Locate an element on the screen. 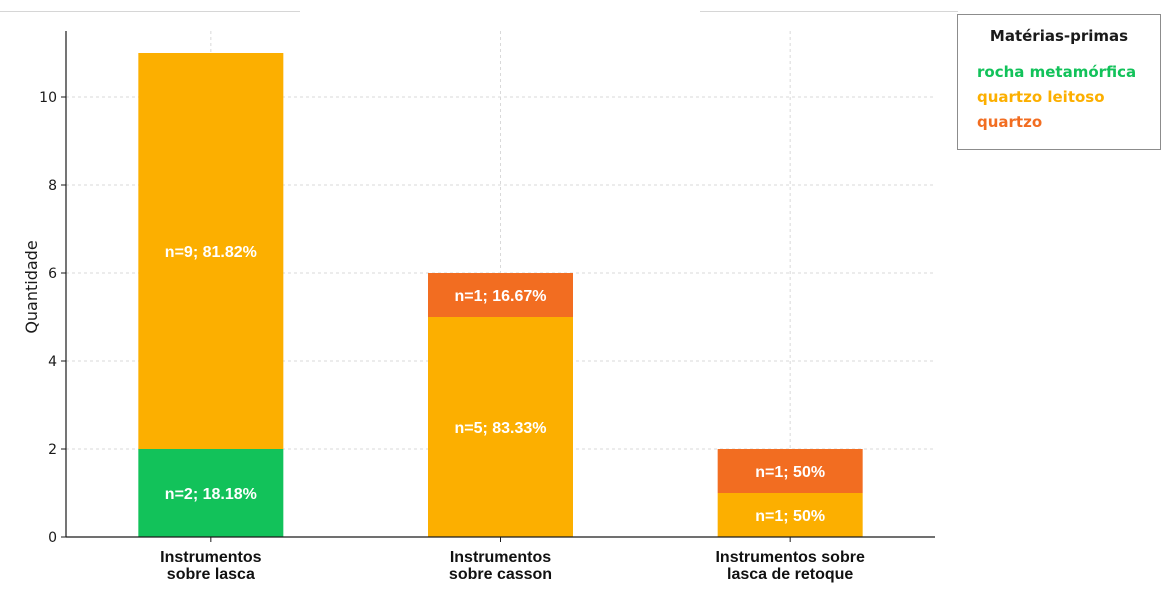 The width and height of the screenshot is (1162, 591). legend-item-rocha-metamorfica: rocha metamórfica is located at coordinates (1057, 72).